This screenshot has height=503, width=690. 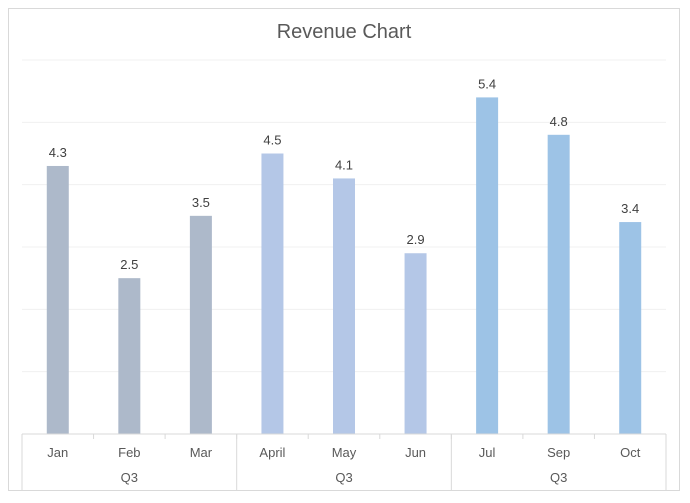 I want to click on bar-jun, so click(x=415, y=343).